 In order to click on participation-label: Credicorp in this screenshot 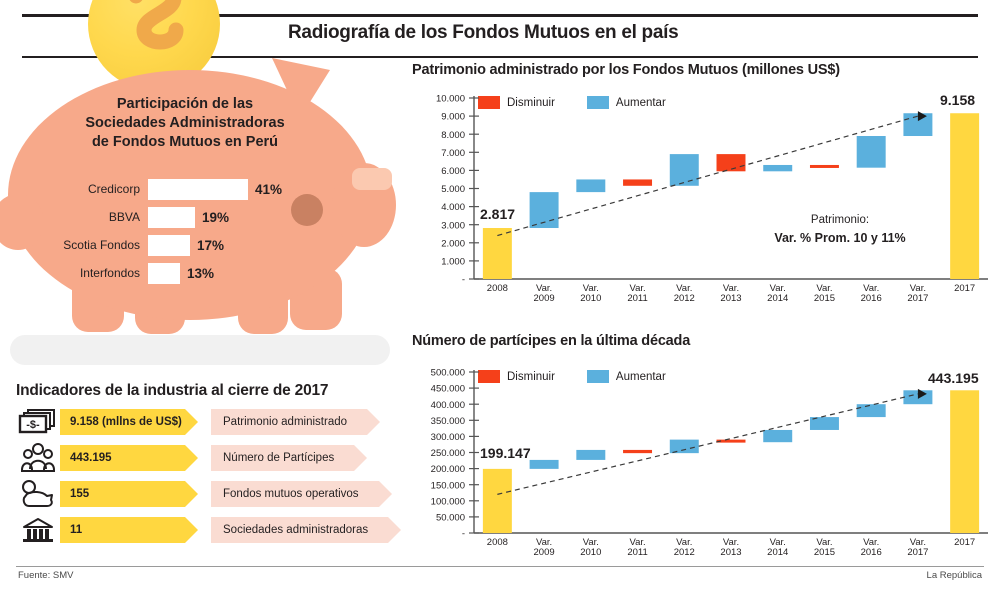, I will do `click(113, 189)`.